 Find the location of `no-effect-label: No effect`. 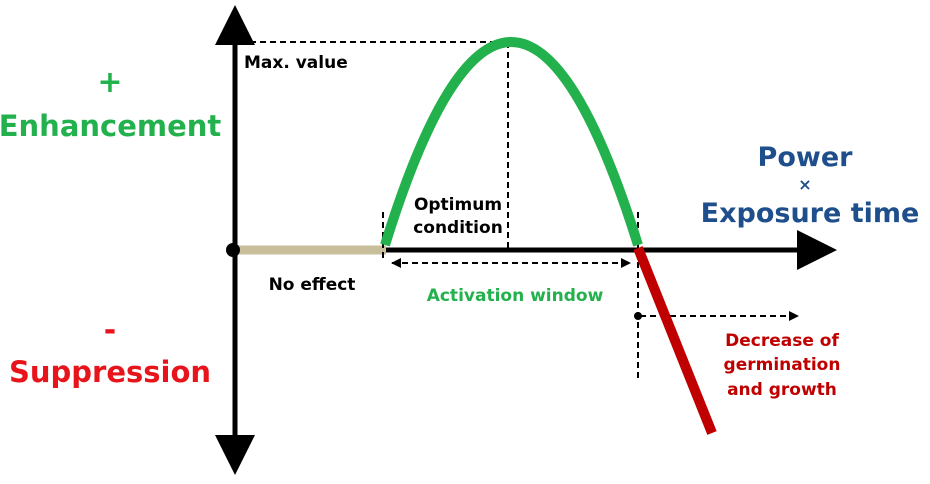

no-effect-label: No effect is located at coordinates (312, 285).